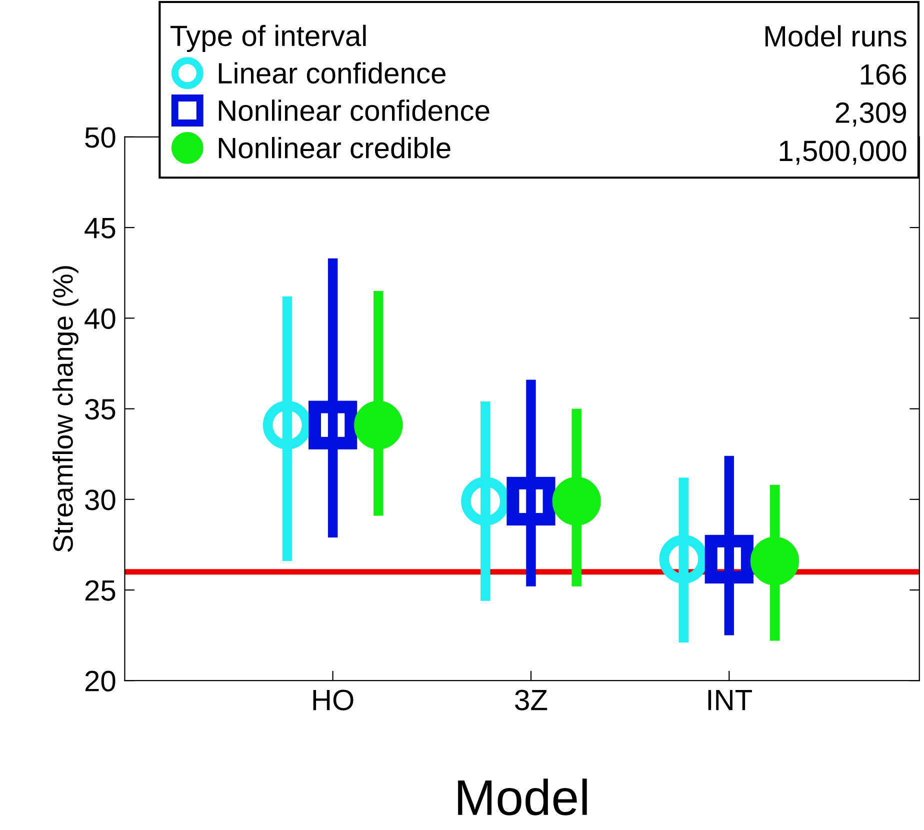  Describe the element at coordinates (730, 700) in the screenshot. I see `x-tick-label: INT` at that location.